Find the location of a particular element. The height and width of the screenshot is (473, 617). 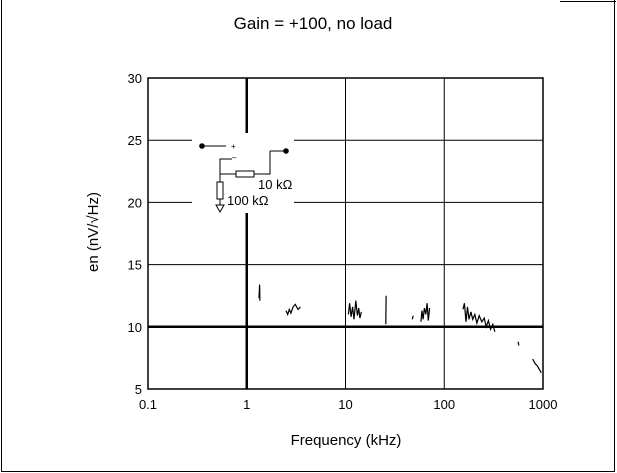

frame-top-edge is located at coordinates (588, 1).